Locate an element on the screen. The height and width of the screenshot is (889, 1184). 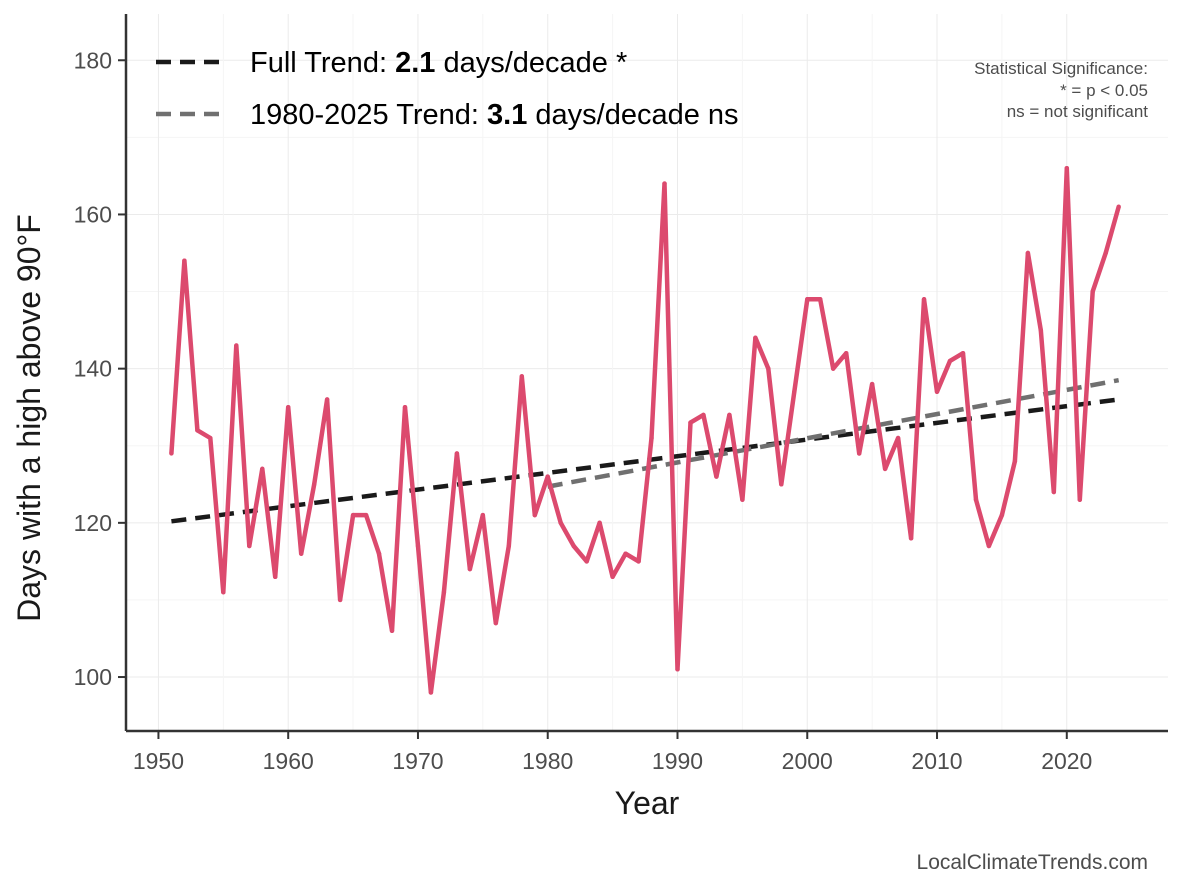
x-tick-label: 1950 is located at coordinates (158, 761).